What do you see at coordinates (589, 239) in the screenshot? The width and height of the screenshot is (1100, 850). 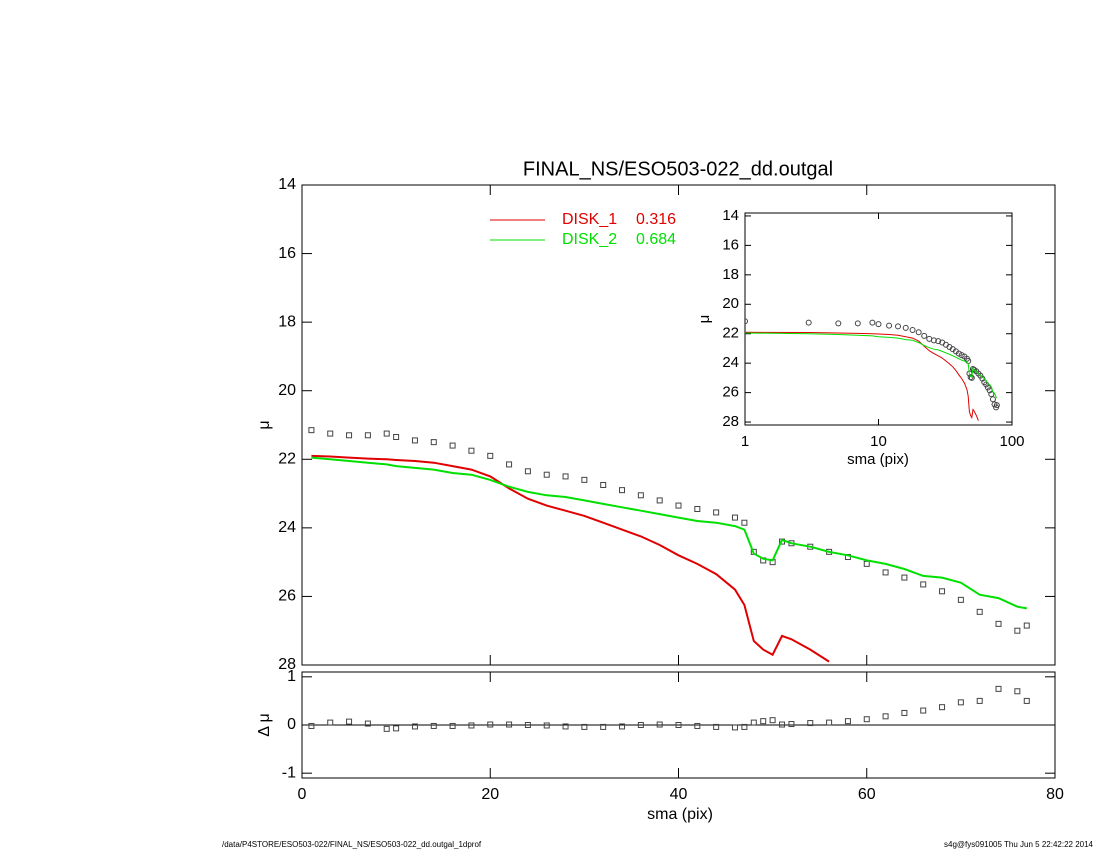 I see `legend-label: DISK_2` at bounding box center [589, 239].